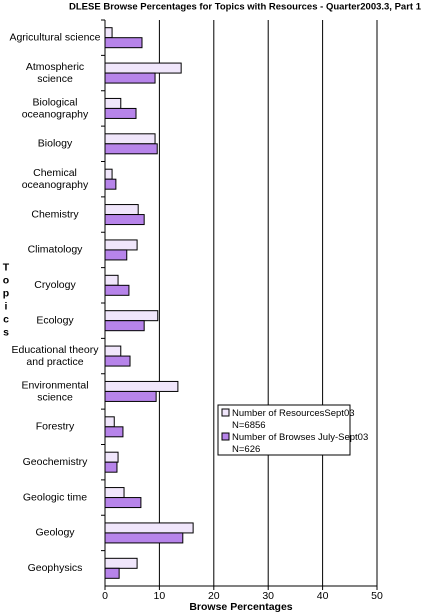 The width and height of the screenshot is (422, 615). What do you see at coordinates (55, 320) in the screenshot?
I see `y-tick-label: Ecology` at bounding box center [55, 320].